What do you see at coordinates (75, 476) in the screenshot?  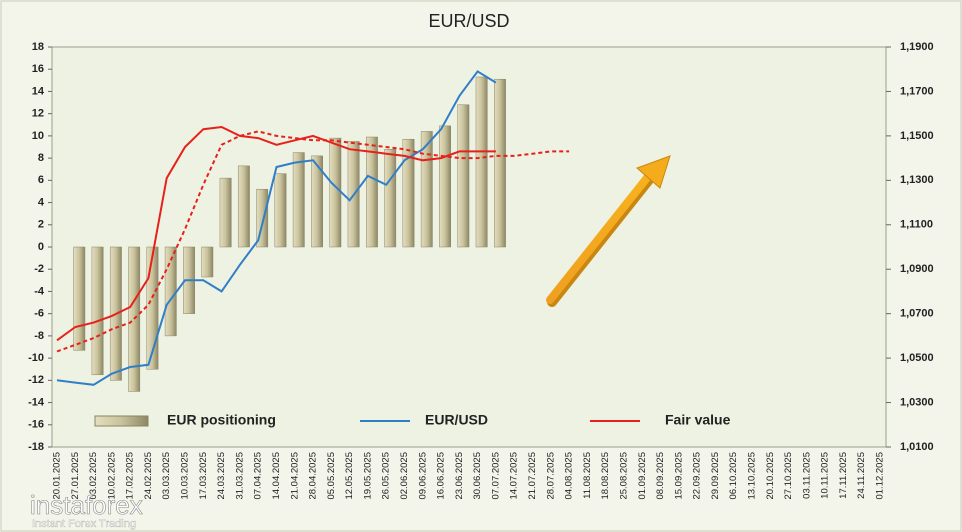 I see `x-tick-label: 27.01.2025` at bounding box center [75, 476].